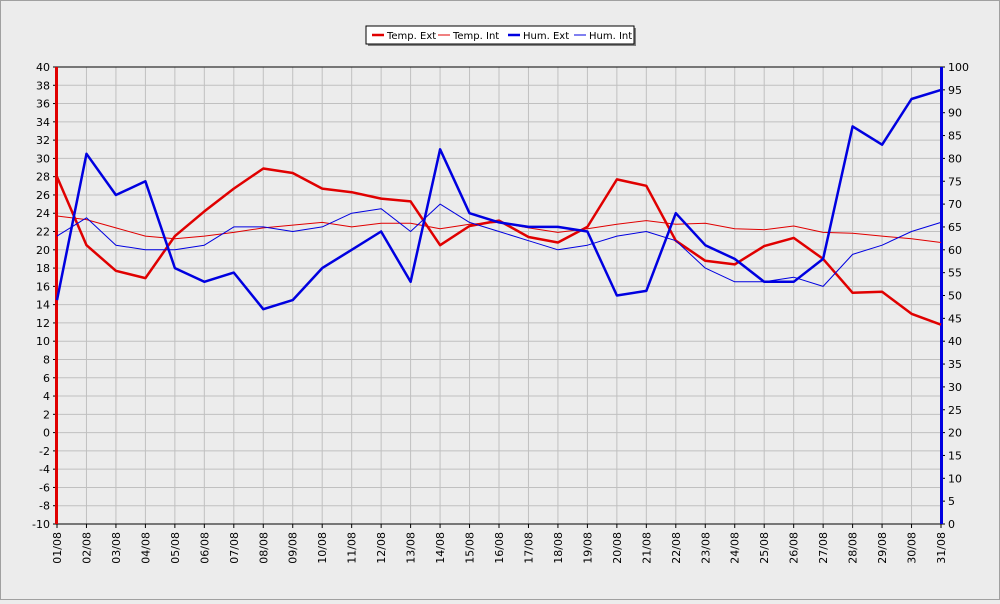 This screenshot has width=1000, height=604. Describe the element at coordinates (955, 136) in the screenshot. I see `right-axis-tick-label: 85` at that location.